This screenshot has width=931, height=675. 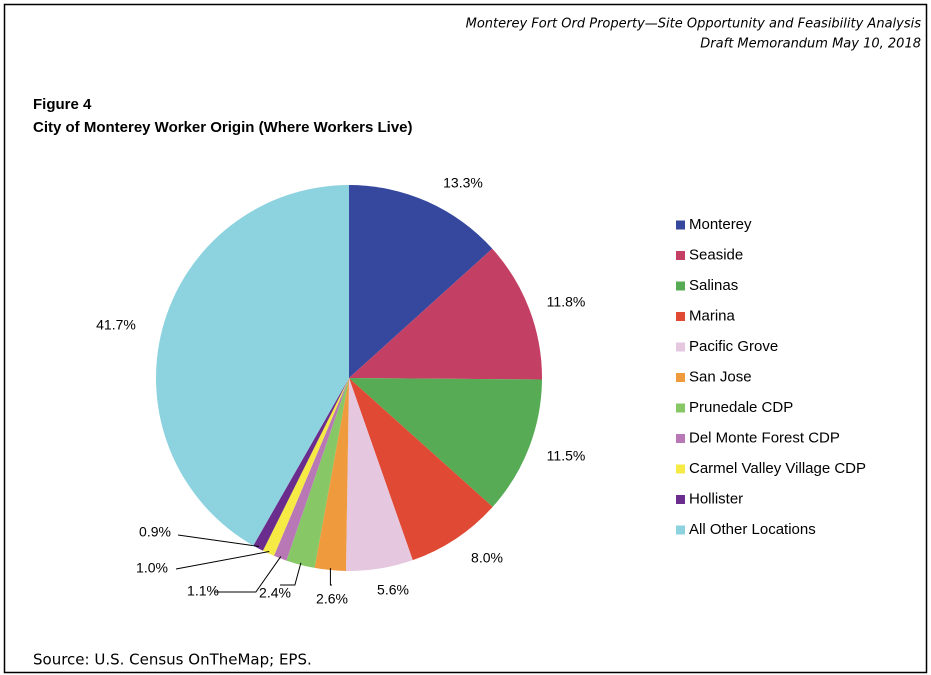 I want to click on data-label: 2.6%, so click(x=332, y=599).